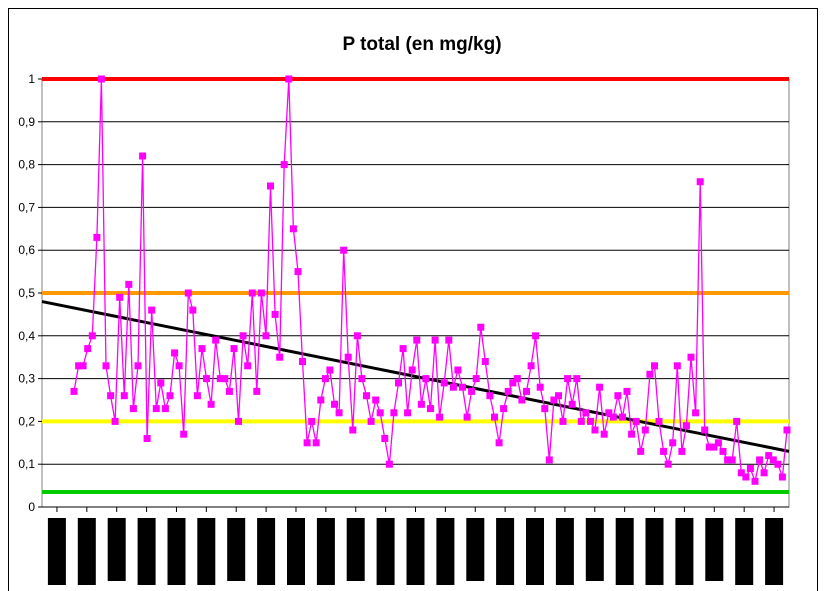 The width and height of the screenshot is (825, 591). I want to click on y-tick-label: 0,2, so click(26, 421).